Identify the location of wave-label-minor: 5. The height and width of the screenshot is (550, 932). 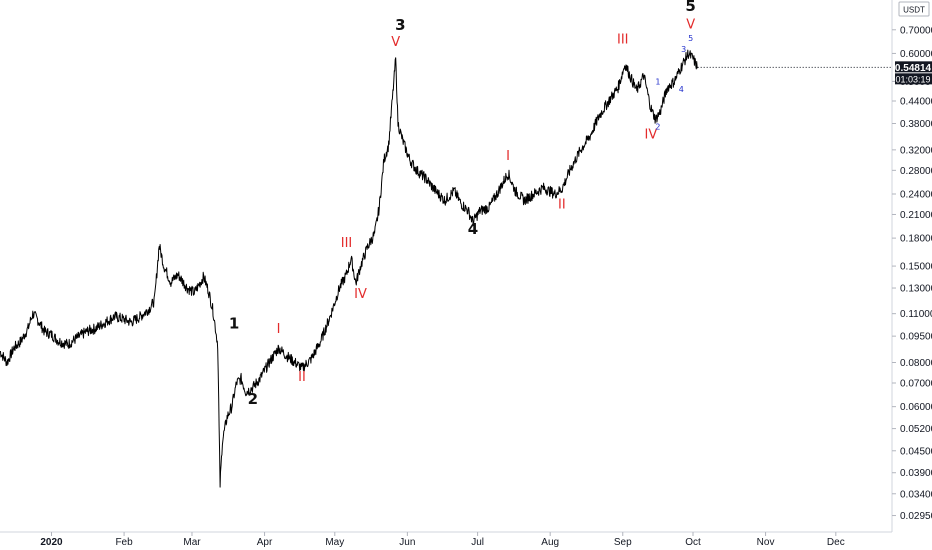
(690, 38).